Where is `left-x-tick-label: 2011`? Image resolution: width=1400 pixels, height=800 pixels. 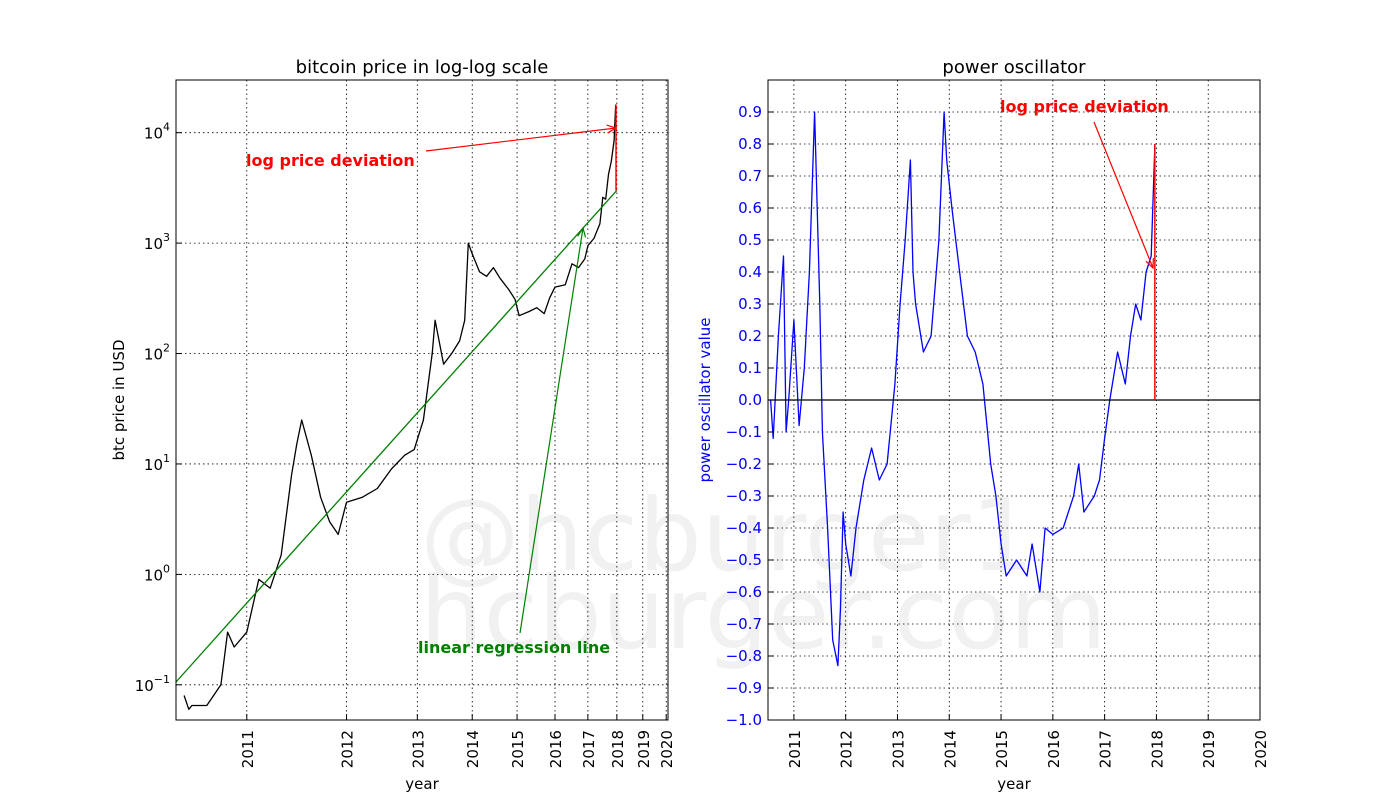
left-x-tick-label: 2011 is located at coordinates (248, 749).